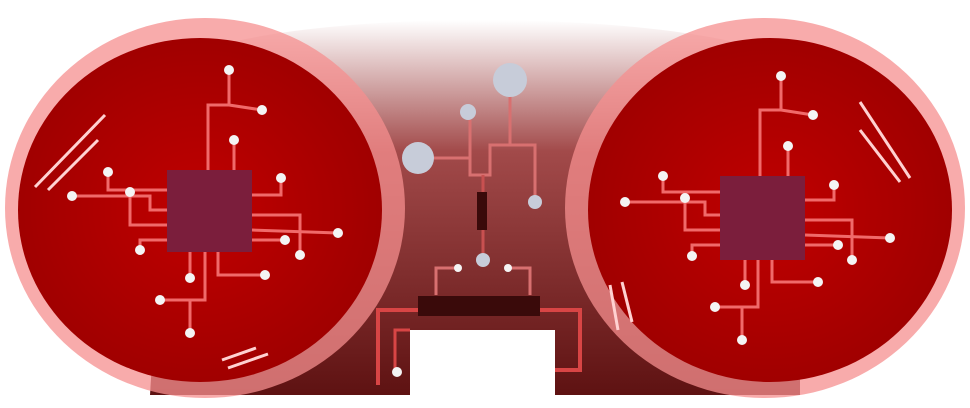 The image size is (970, 408). Describe the element at coordinates (472, 179) in the screenshot. I see `center-circuit` at that location.